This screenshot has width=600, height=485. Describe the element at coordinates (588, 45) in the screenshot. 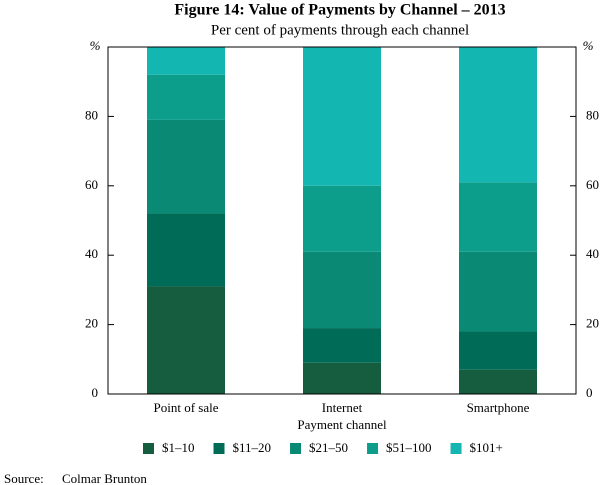

I see `y2-unit: %` at that location.